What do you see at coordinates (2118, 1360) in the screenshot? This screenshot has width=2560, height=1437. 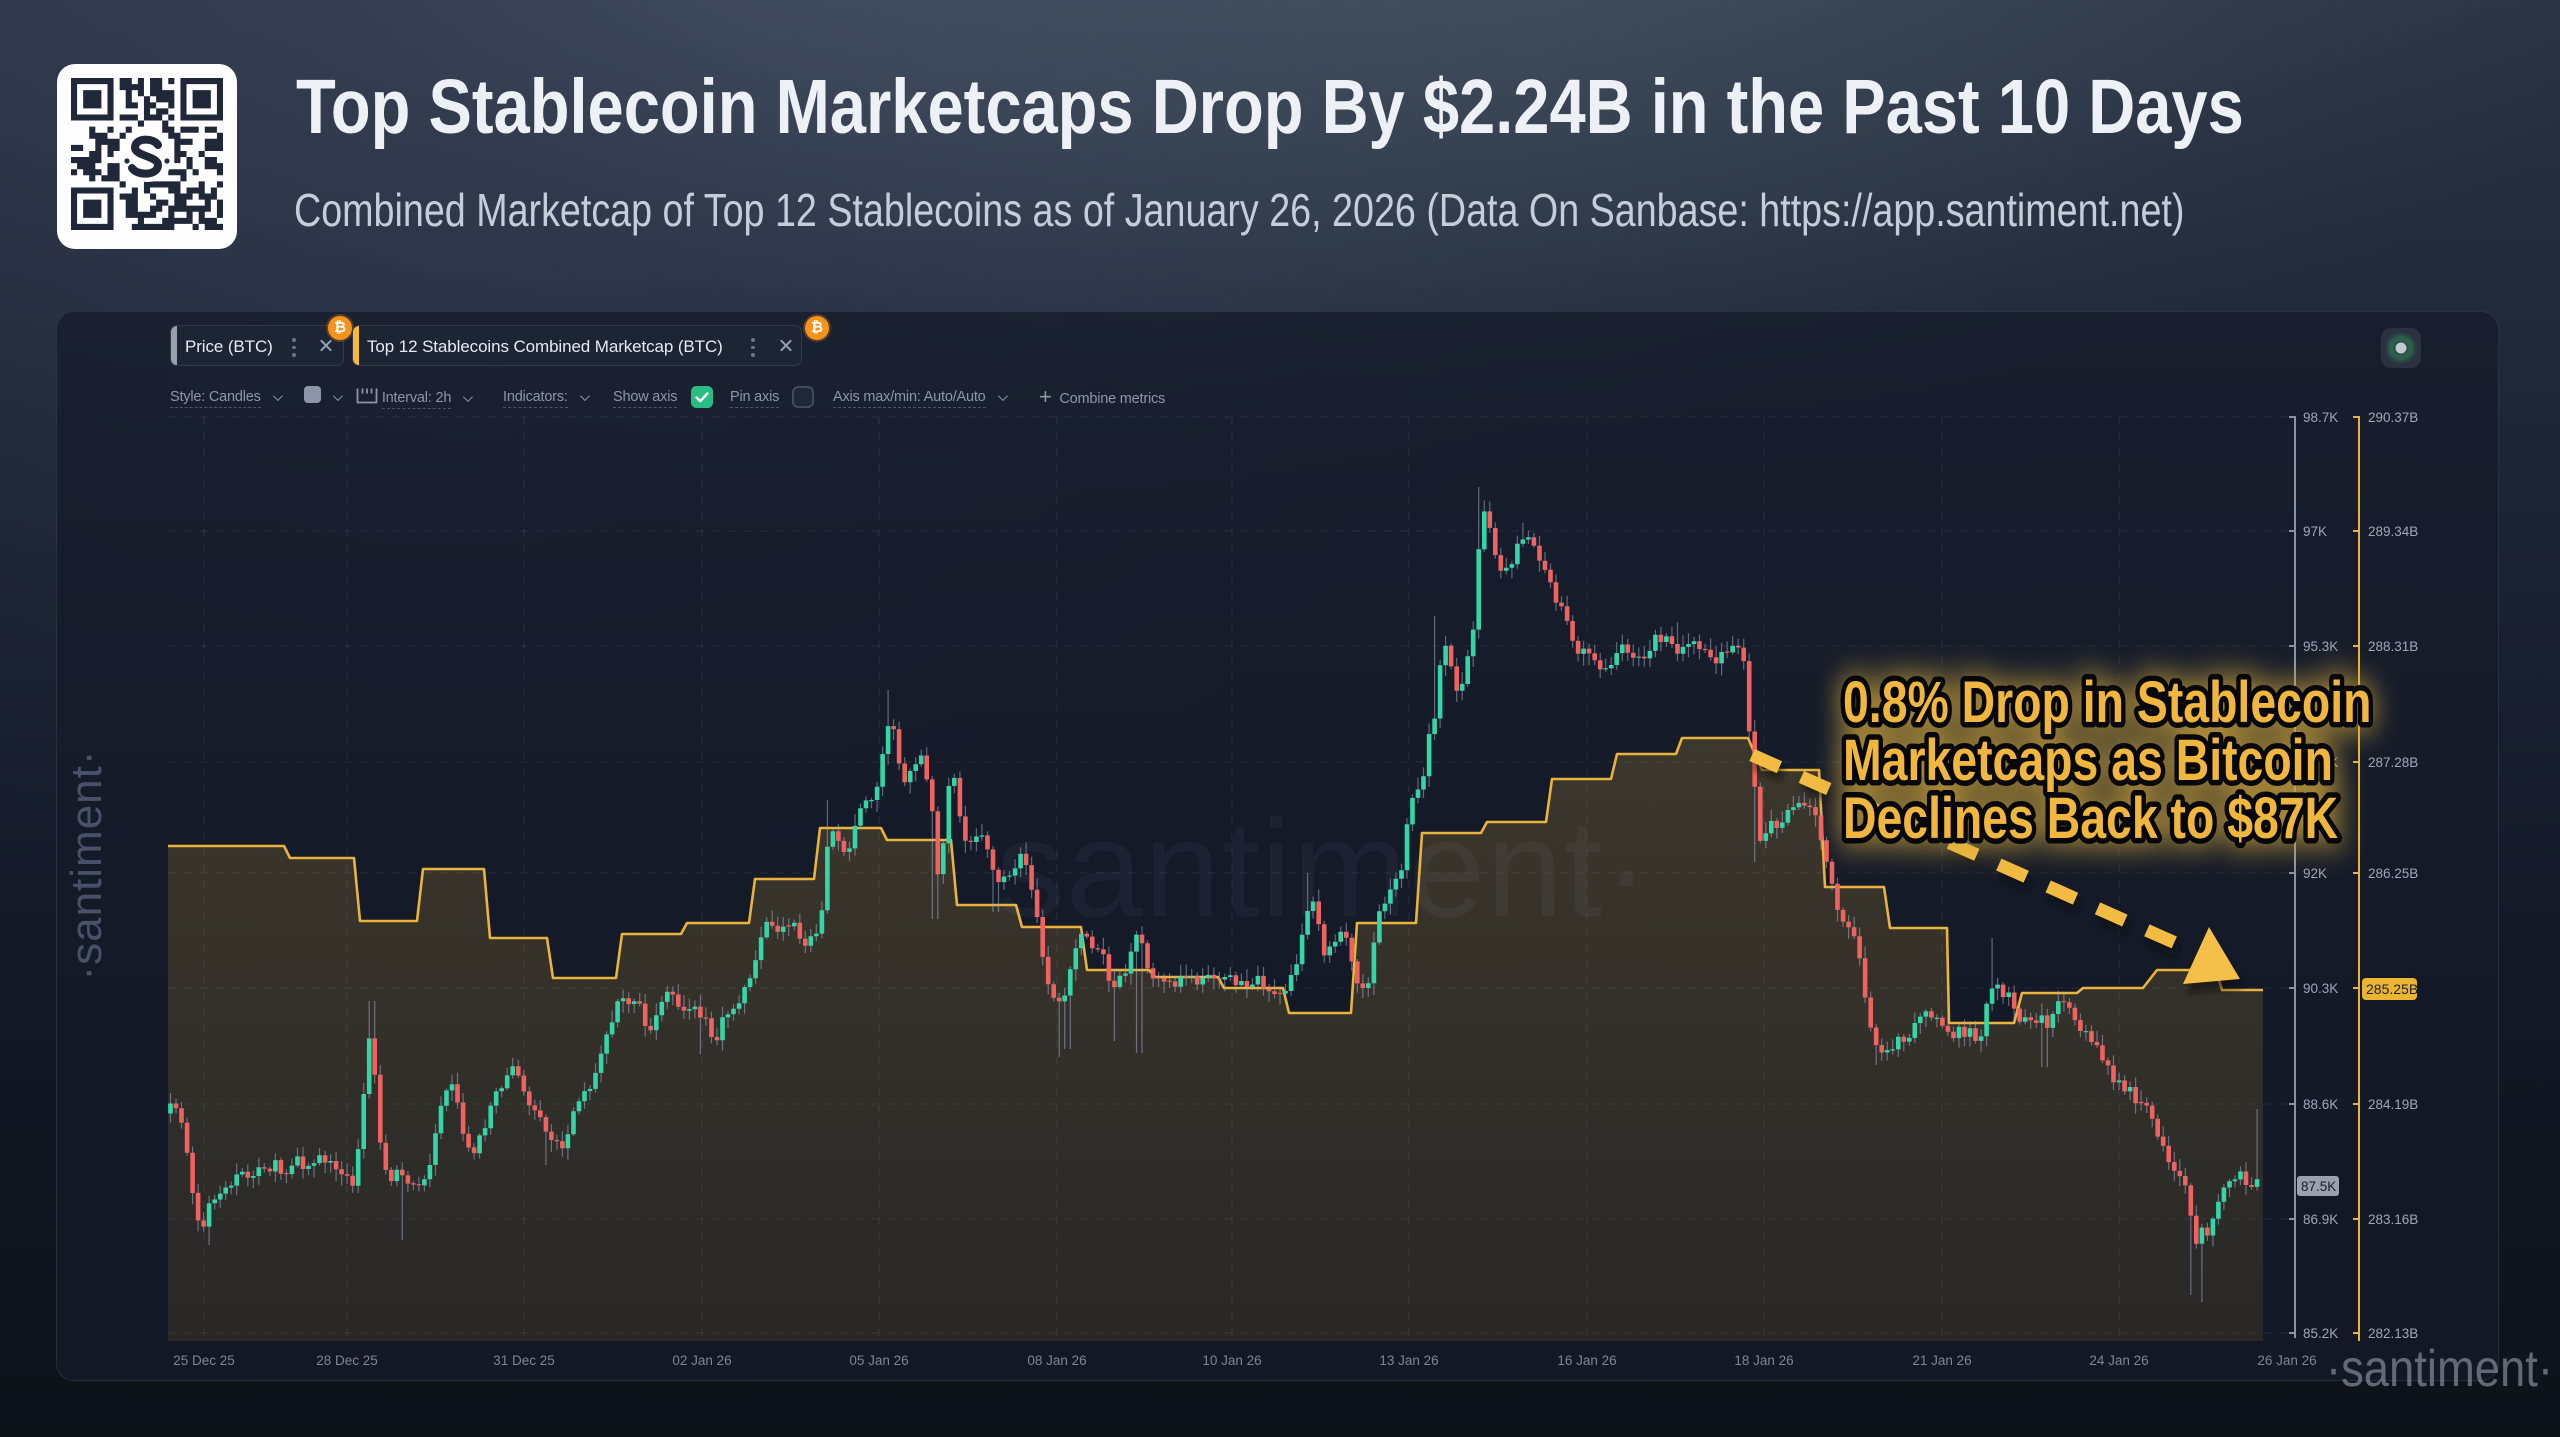 I see `svg-text: 24 Jan 26` at bounding box center [2118, 1360].